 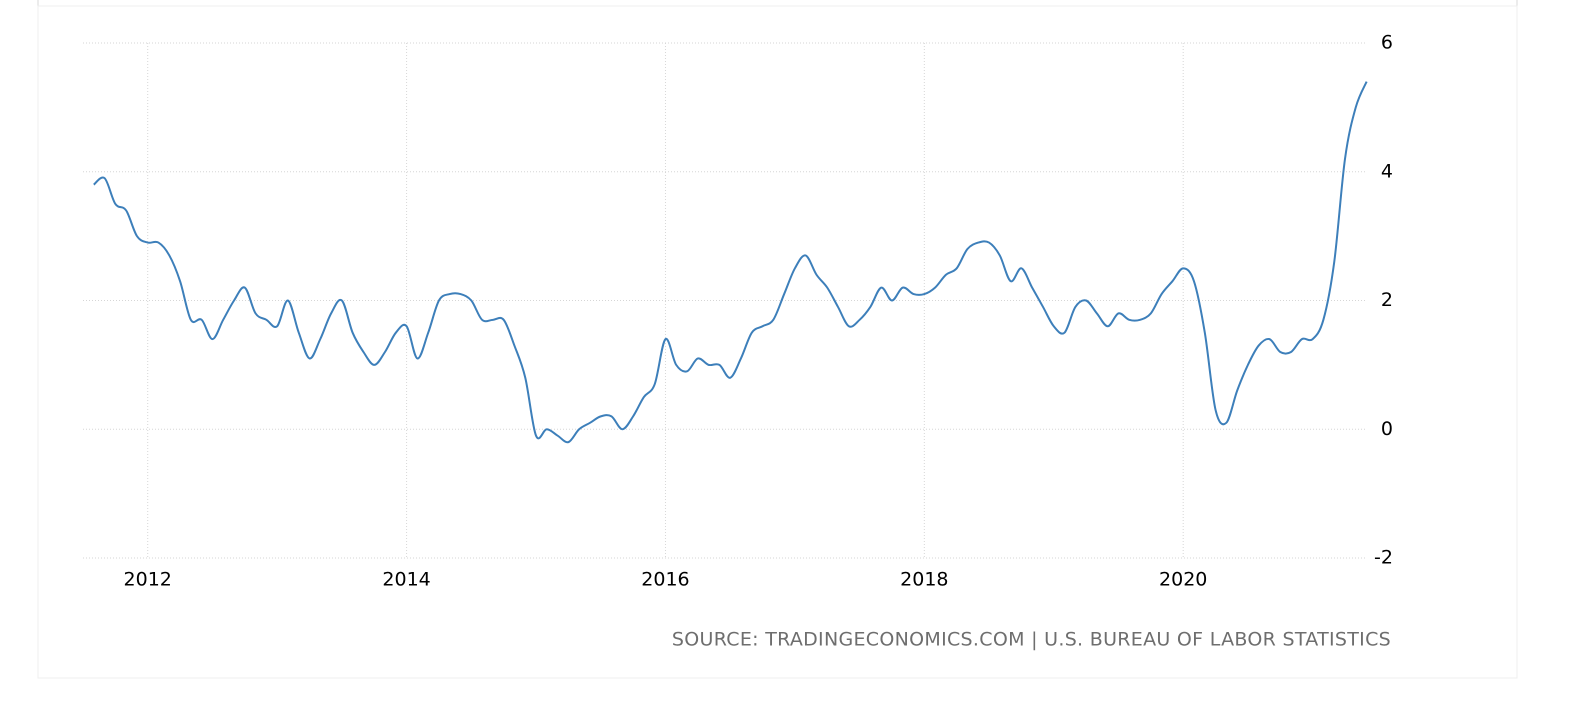 I want to click on x-tick-label: 2018, so click(x=924, y=580).